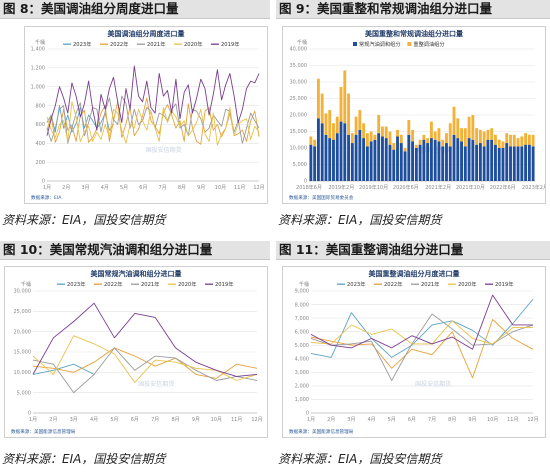 The width and height of the screenshot is (550, 475). I want to click on y-tick-label: 2,000, so click(302, 387).